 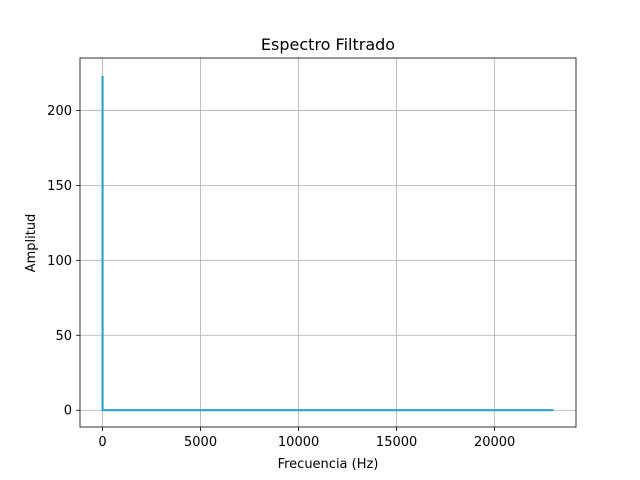 What do you see at coordinates (59, 186) in the screenshot?
I see `y-tick-label: 150` at bounding box center [59, 186].